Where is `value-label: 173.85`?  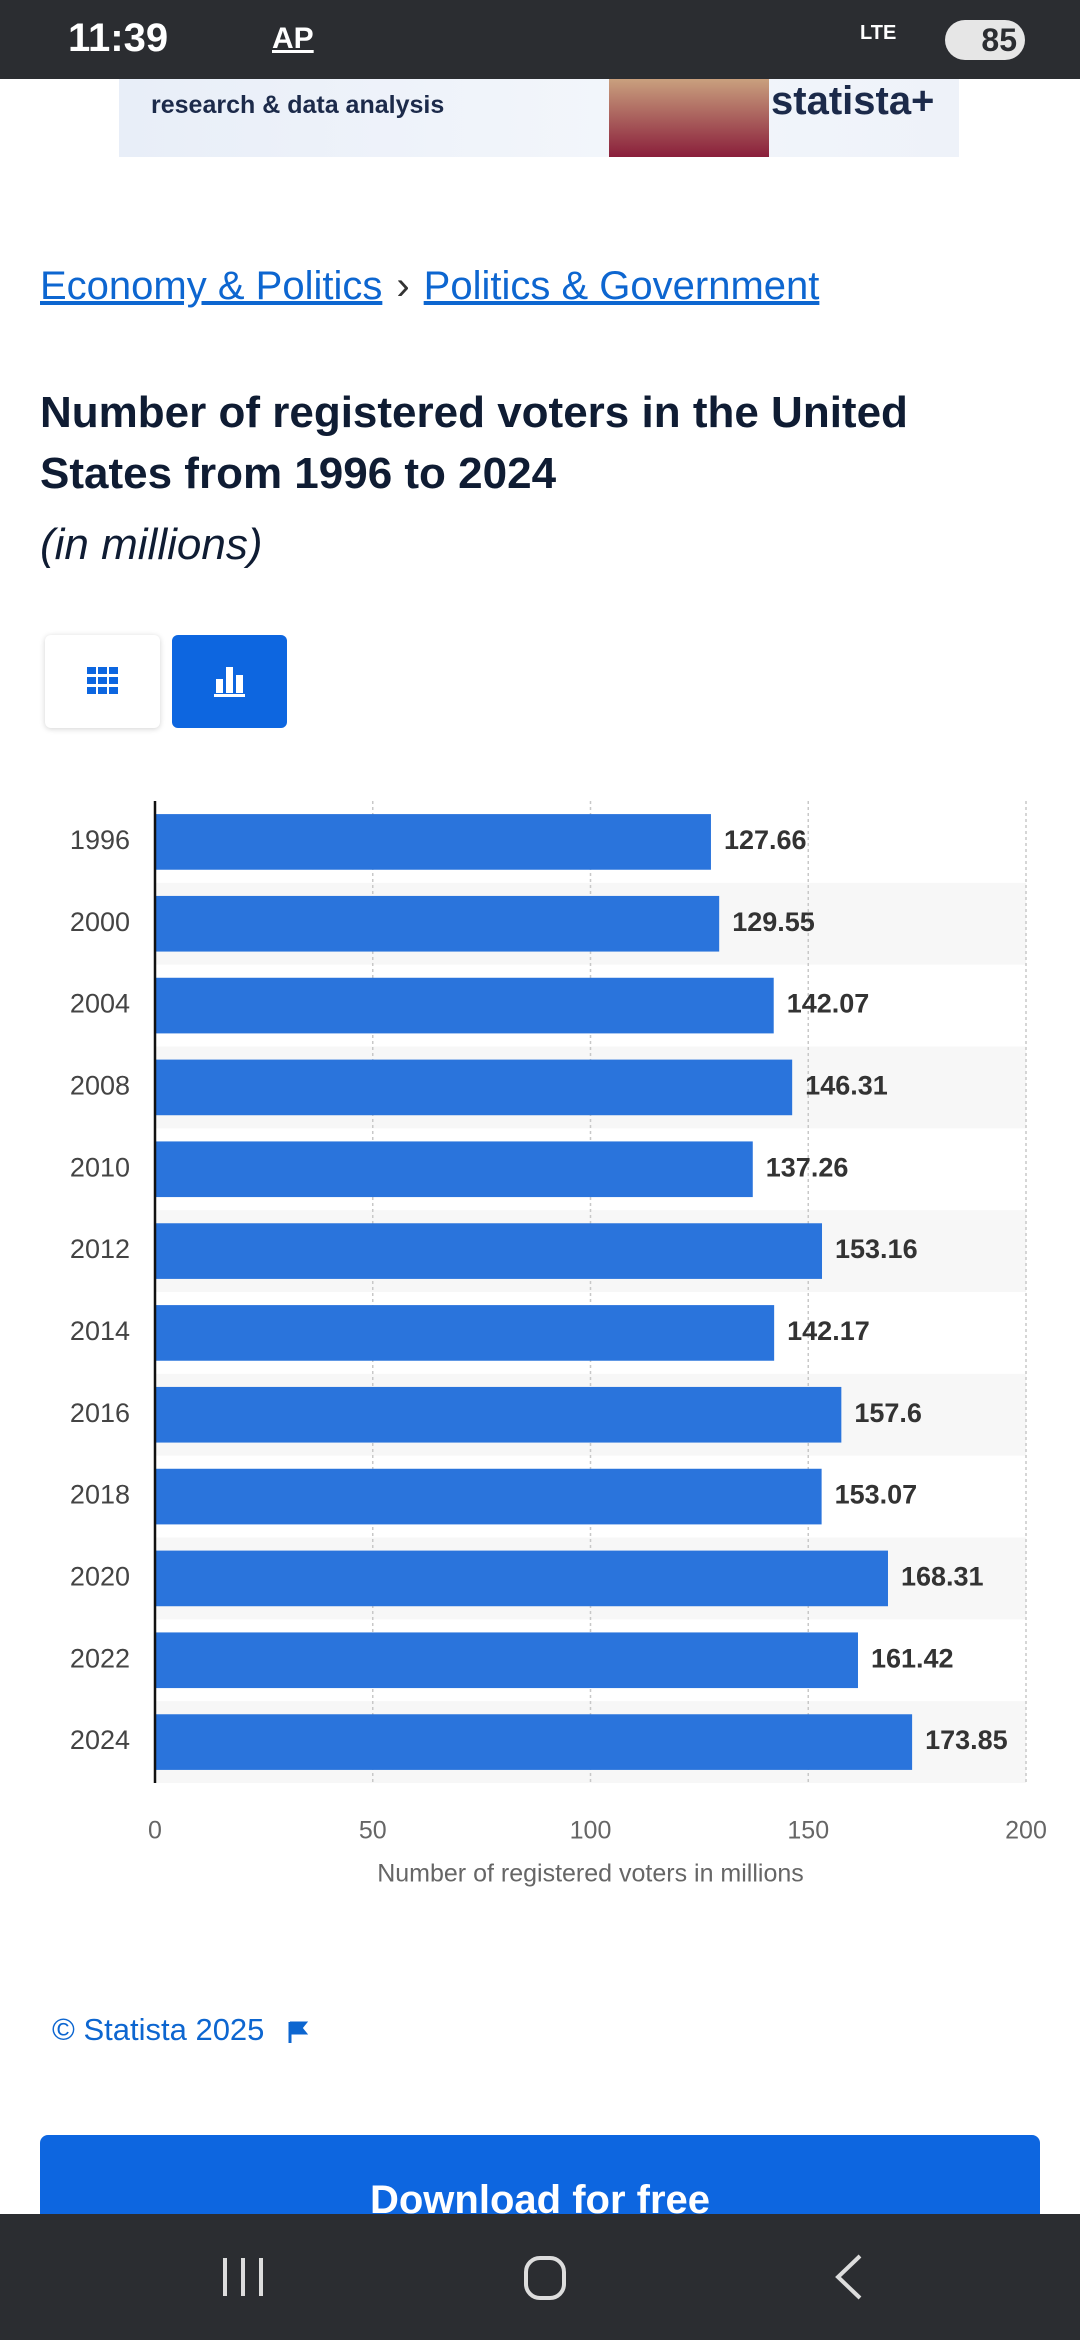 value-label: 173.85 is located at coordinates (966, 1740).